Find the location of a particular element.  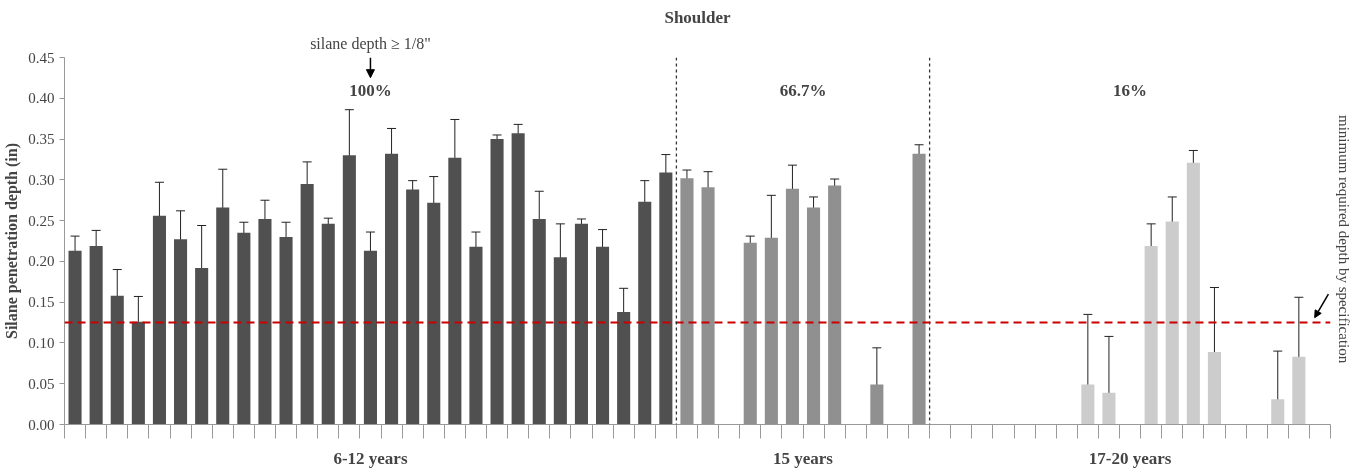

y-tick-label: 0.00 is located at coordinates (41, 424).